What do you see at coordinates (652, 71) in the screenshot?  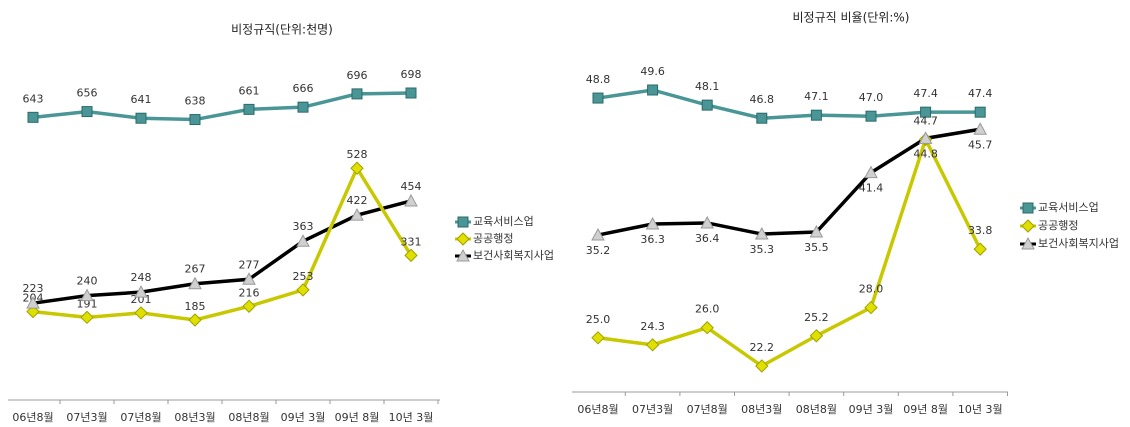 I see `data-label: 49.6` at bounding box center [652, 71].